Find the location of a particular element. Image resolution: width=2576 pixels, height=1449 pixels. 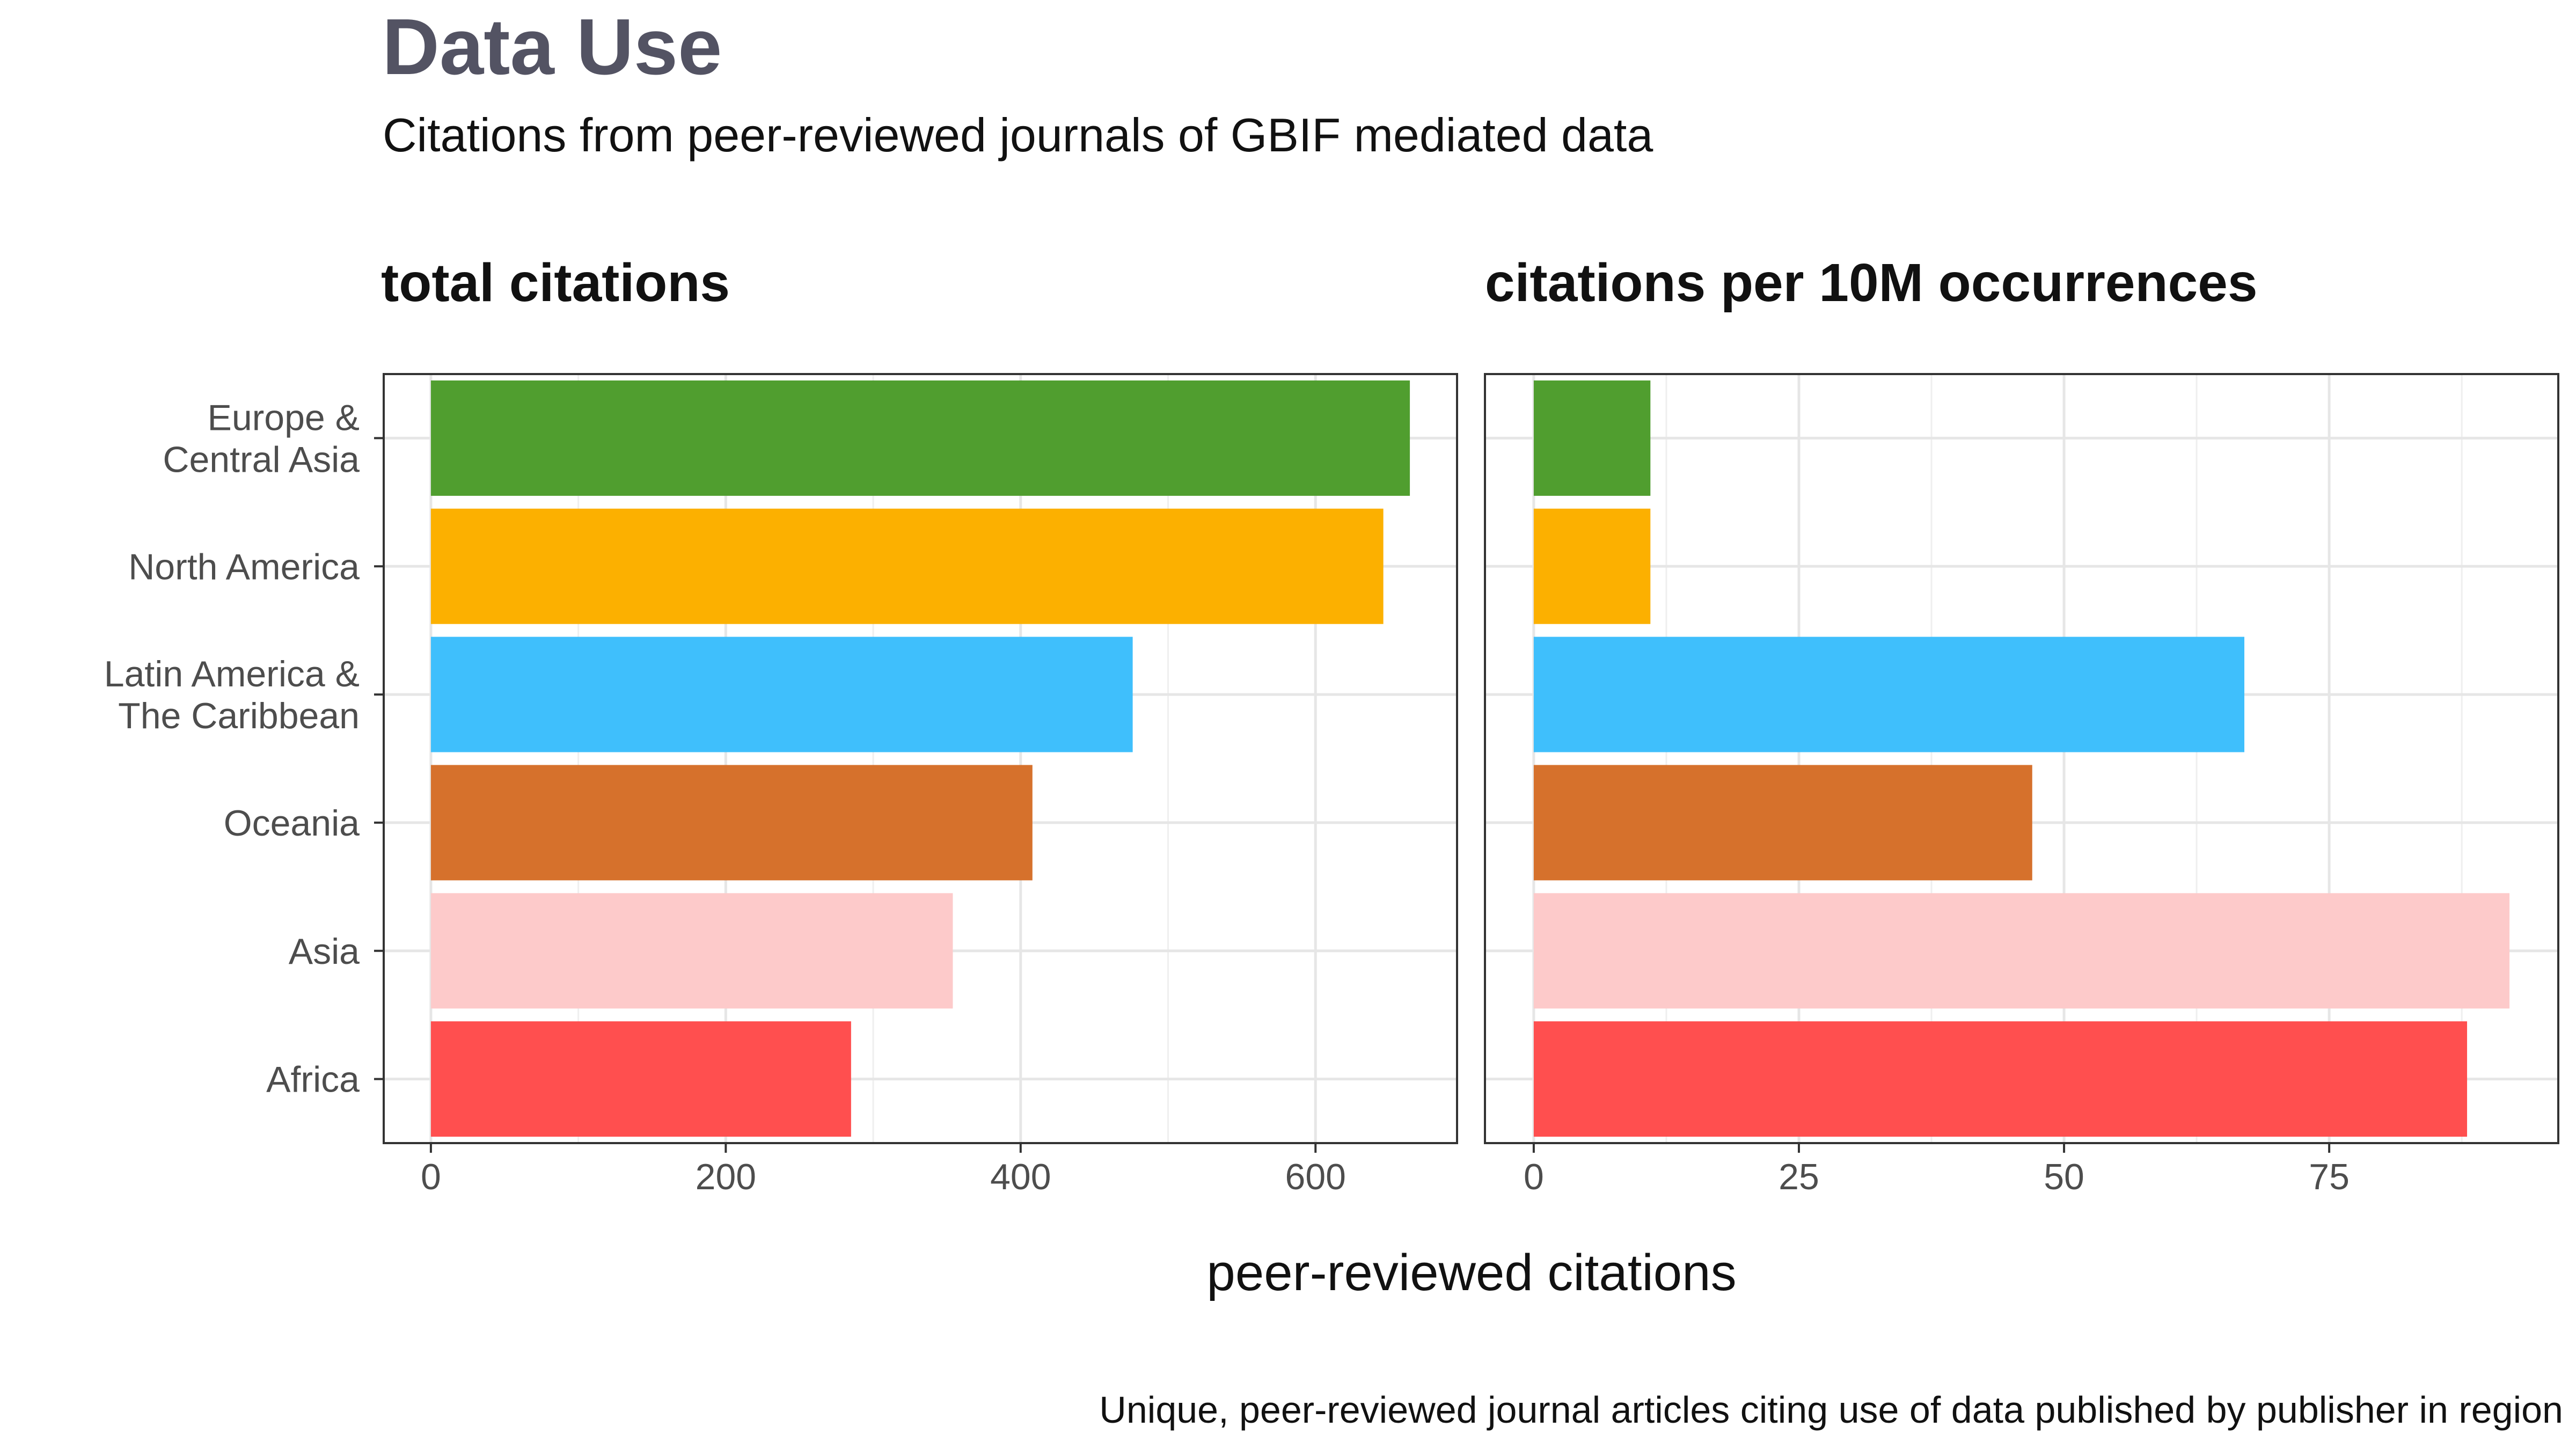

x-tick-label: 200 is located at coordinates (726, 1177).